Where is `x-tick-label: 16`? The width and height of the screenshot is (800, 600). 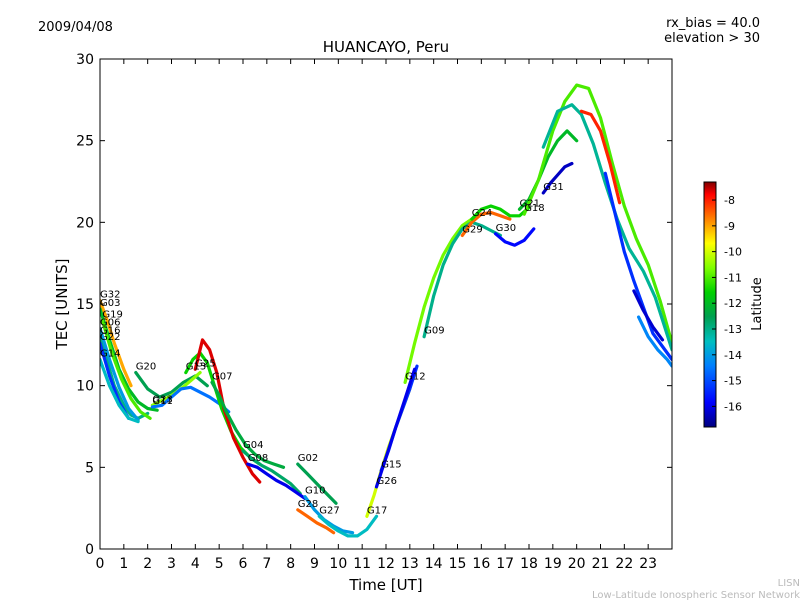
x-tick-label: 16 is located at coordinates (481, 564).